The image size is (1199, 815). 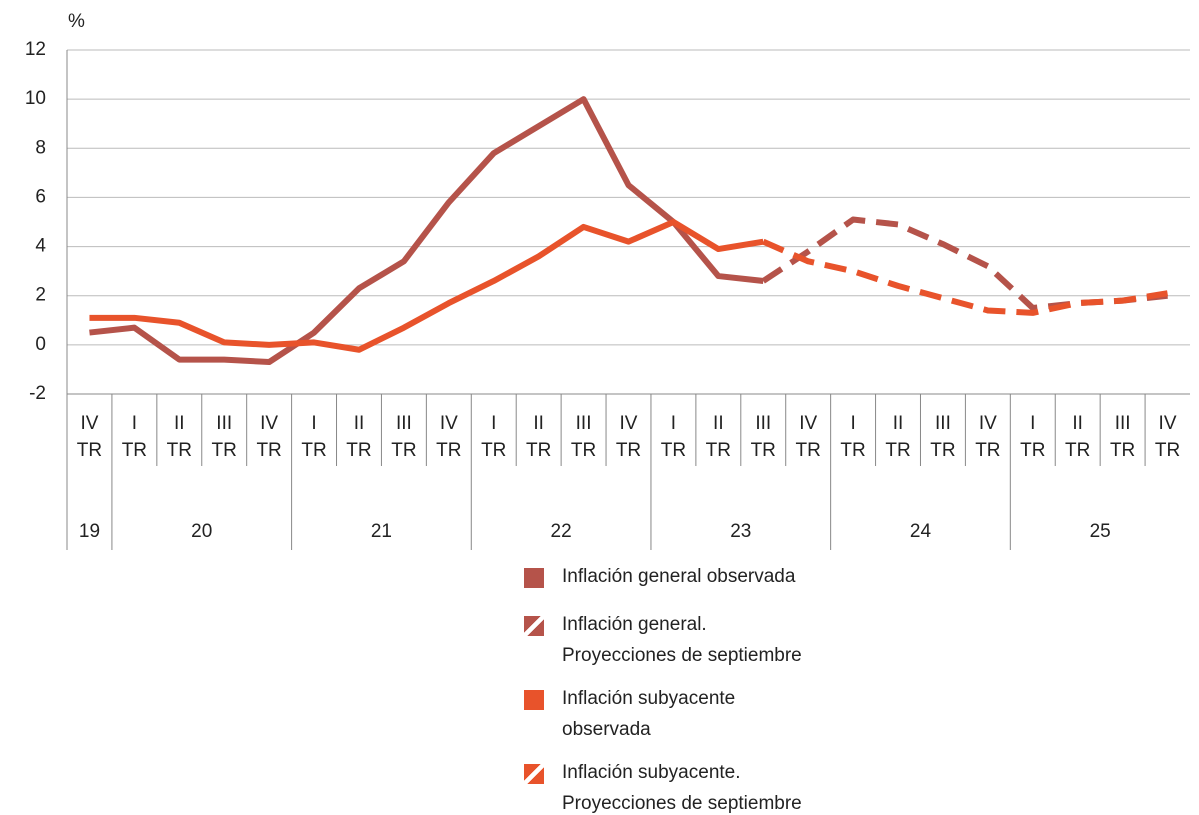 What do you see at coordinates (35, 98) in the screenshot?
I see `y-tick-label: 10` at bounding box center [35, 98].